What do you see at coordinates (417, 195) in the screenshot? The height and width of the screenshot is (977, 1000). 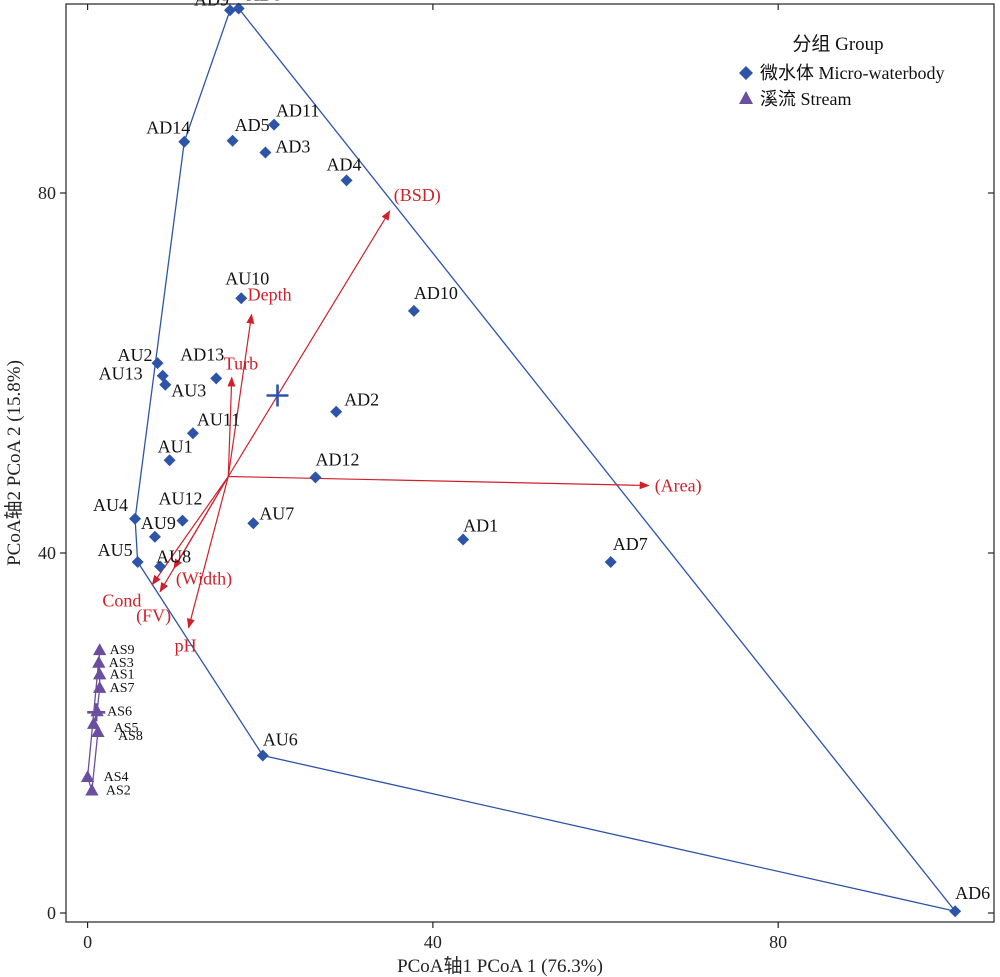 I see `env-vector-label: (BSD)` at bounding box center [417, 195].